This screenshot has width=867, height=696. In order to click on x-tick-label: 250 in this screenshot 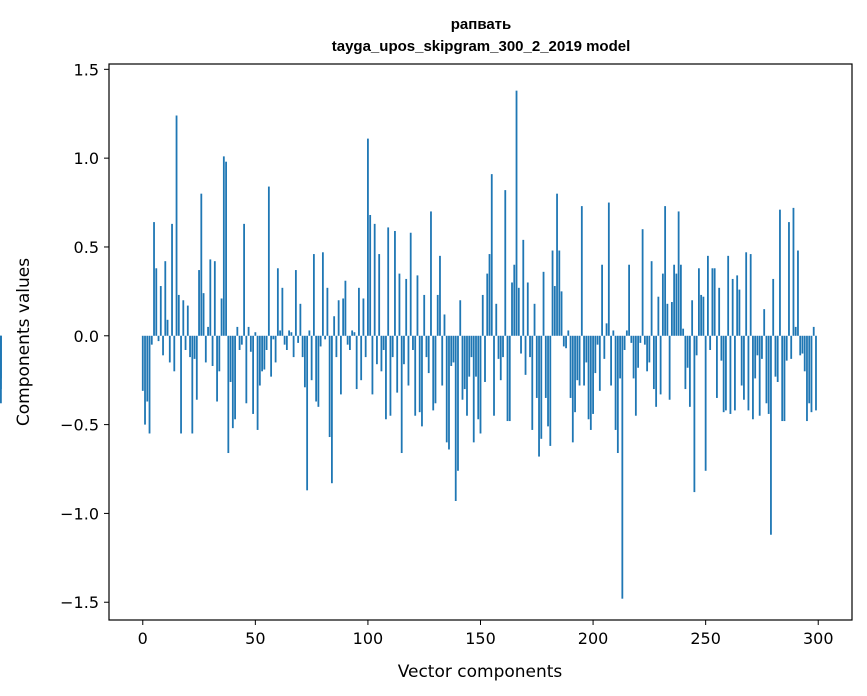, I will do `click(705, 638)`.